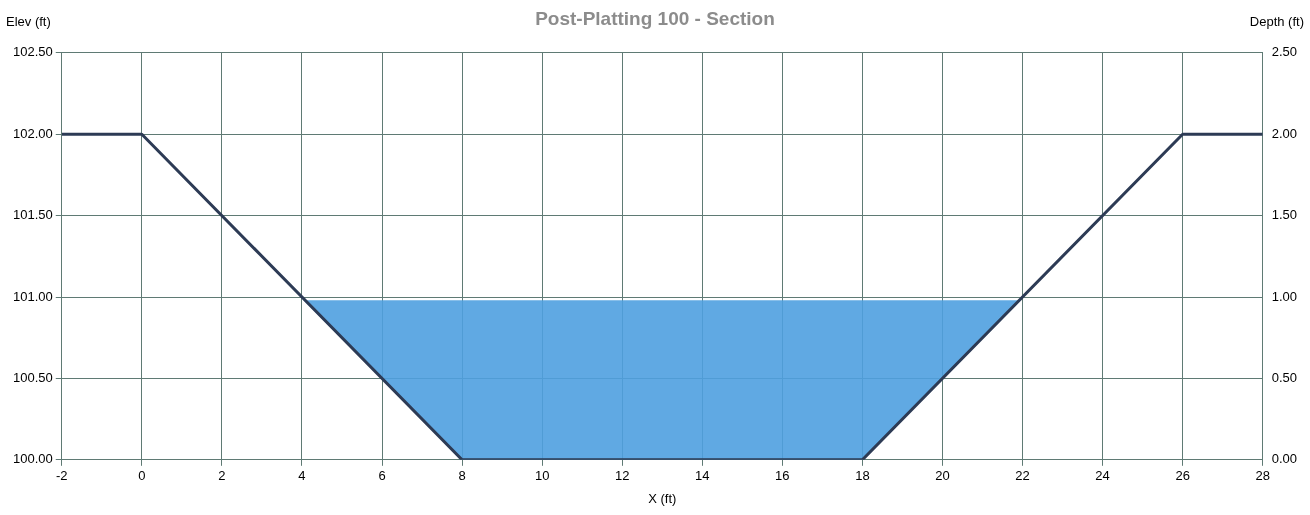 This screenshot has height=515, width=1310. I want to click on x-tick-label: 6, so click(382, 476).